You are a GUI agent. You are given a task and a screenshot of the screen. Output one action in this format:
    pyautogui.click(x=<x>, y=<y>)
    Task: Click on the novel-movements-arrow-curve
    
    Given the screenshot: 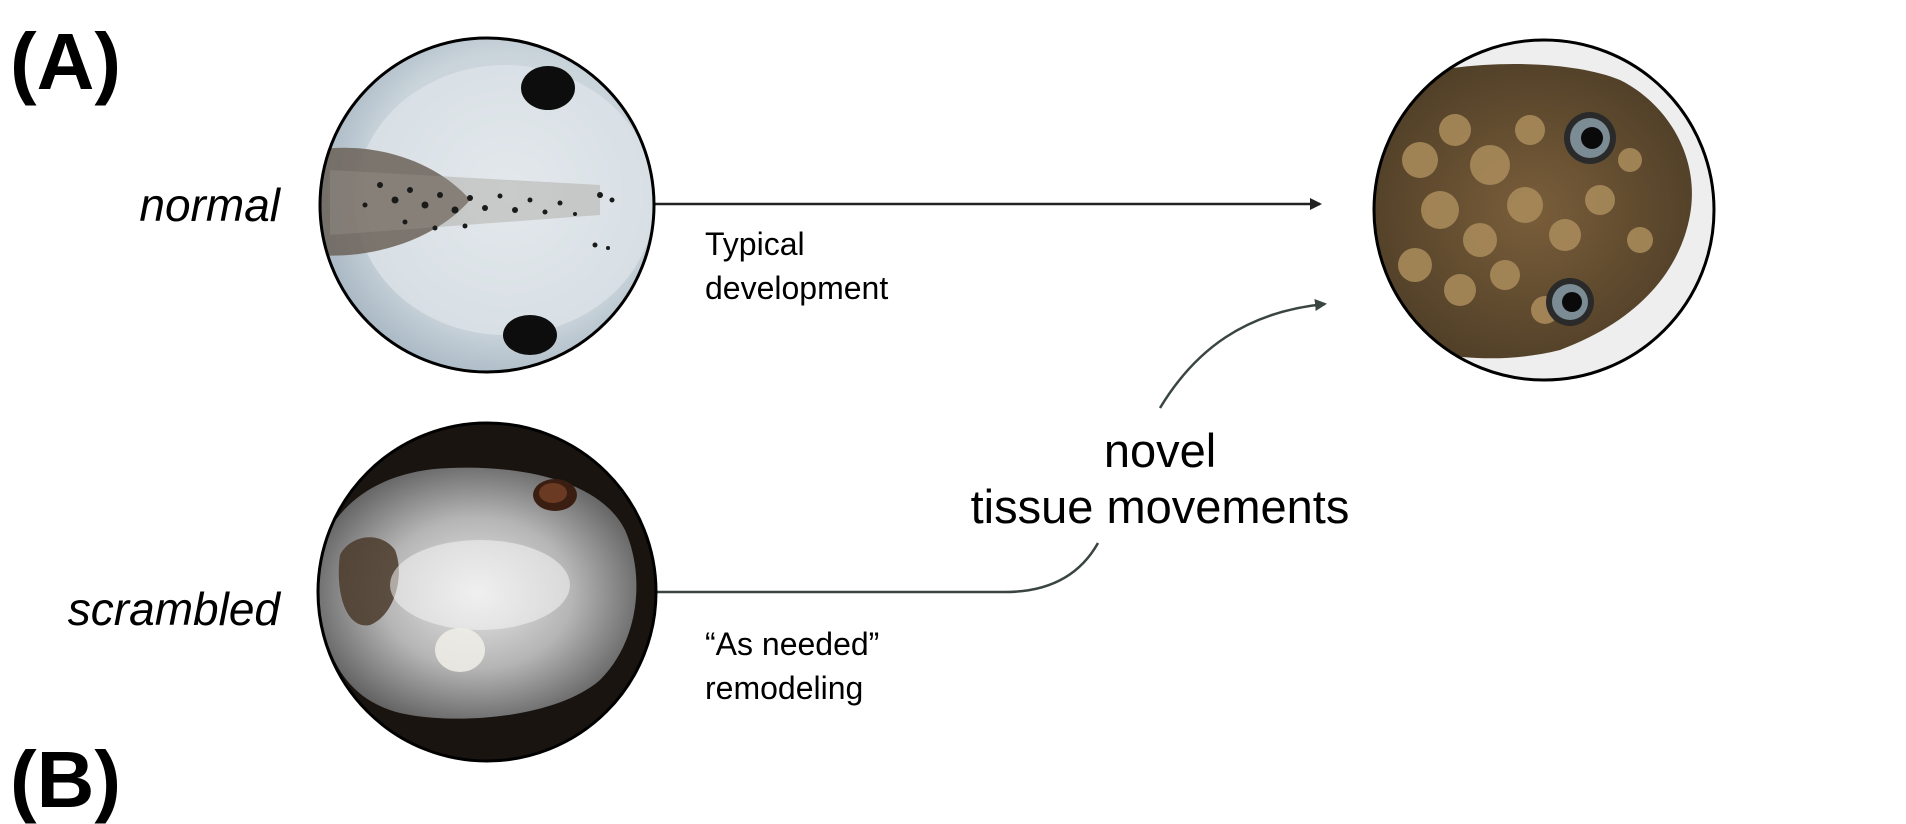 What is the action you would take?
    pyautogui.click(x=1242, y=354)
    